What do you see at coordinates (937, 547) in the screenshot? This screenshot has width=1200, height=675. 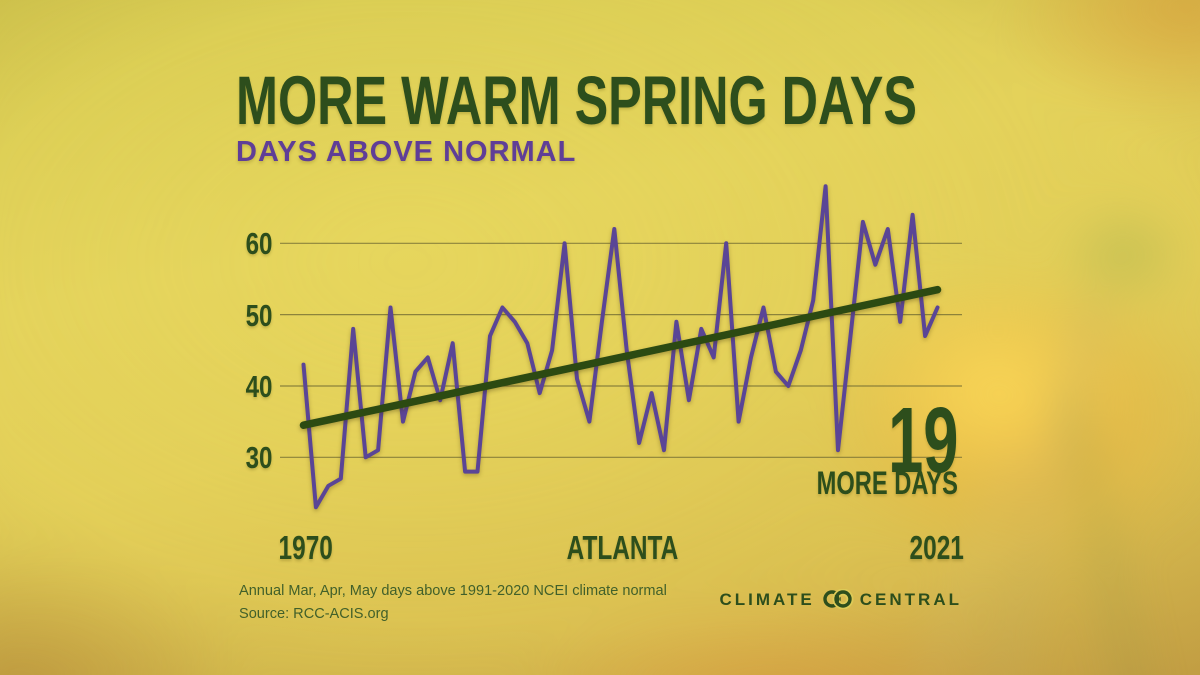 I see `x-axis-end-year: 2021` at bounding box center [937, 547].